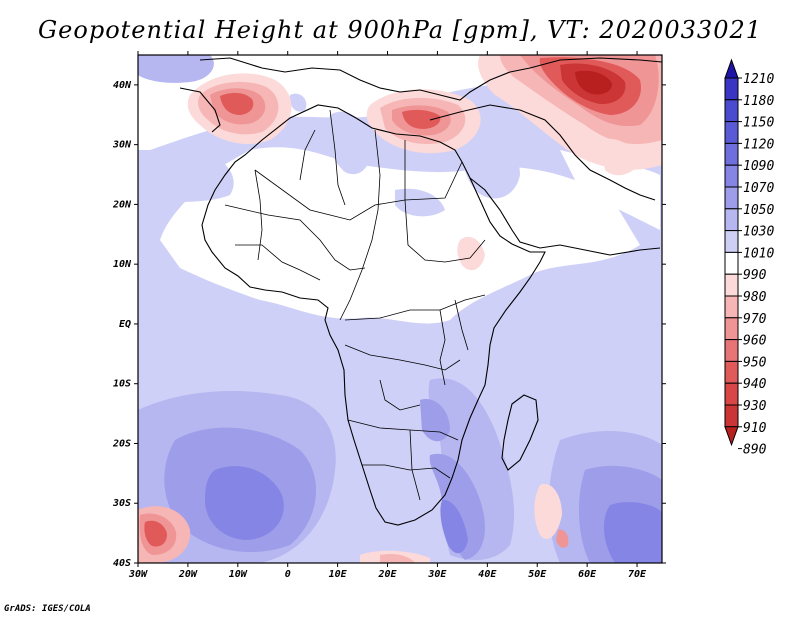 This screenshot has width=800, height=618. Describe the element at coordinates (755, 384) in the screenshot. I see `colorbar-label: 940` at that location.